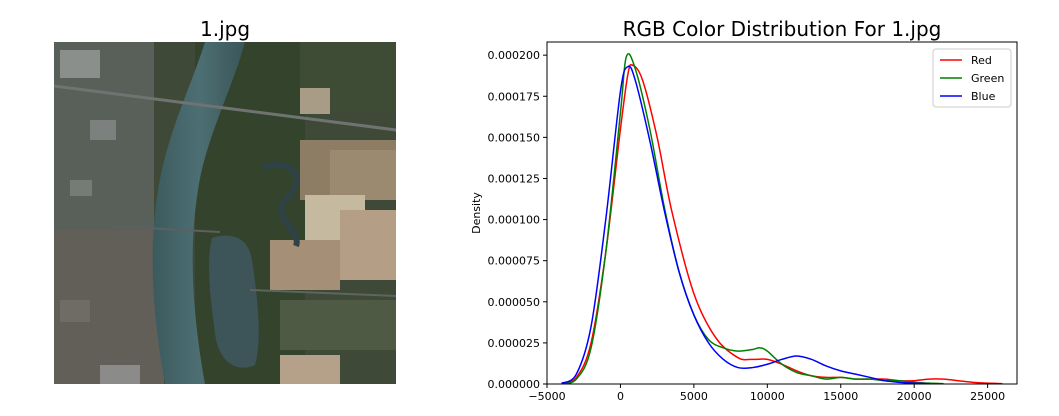 Image resolution: width=1059 pixels, height=416 pixels. What do you see at coordinates (514, 55) in the screenshot?
I see `y-tick-label: 0.000200` at bounding box center [514, 55].